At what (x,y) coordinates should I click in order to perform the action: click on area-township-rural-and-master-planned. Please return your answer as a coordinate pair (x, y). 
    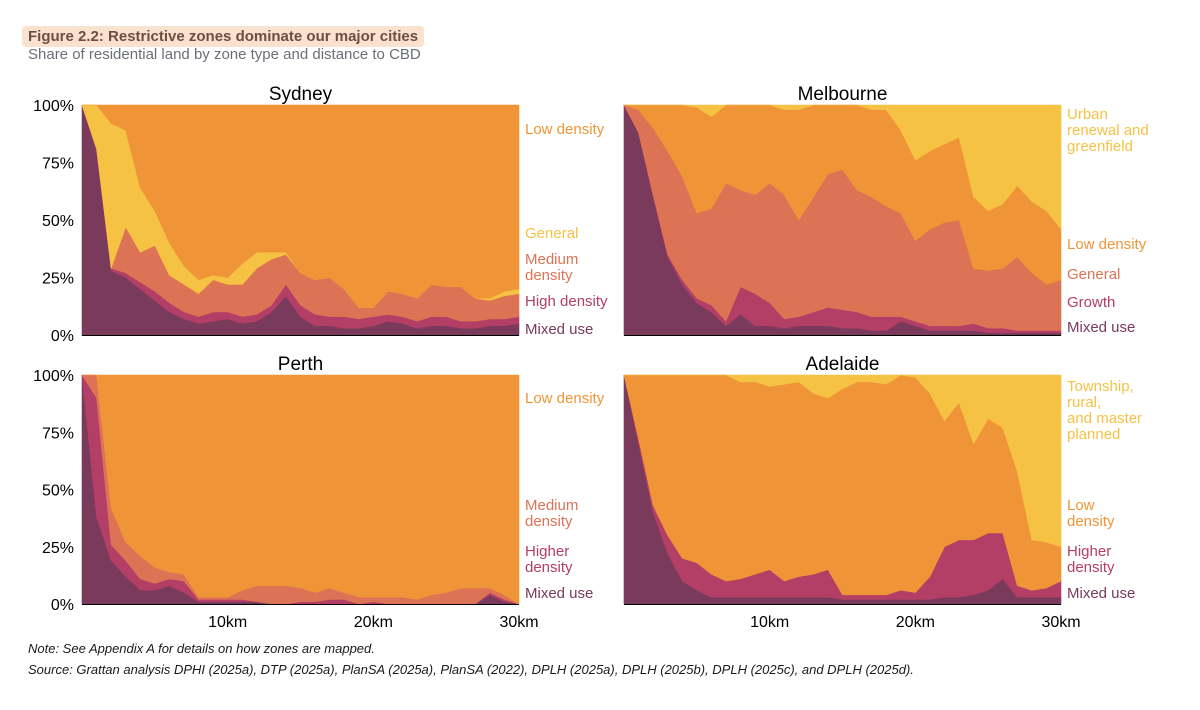
    Looking at the image, I should click on (843, 461).